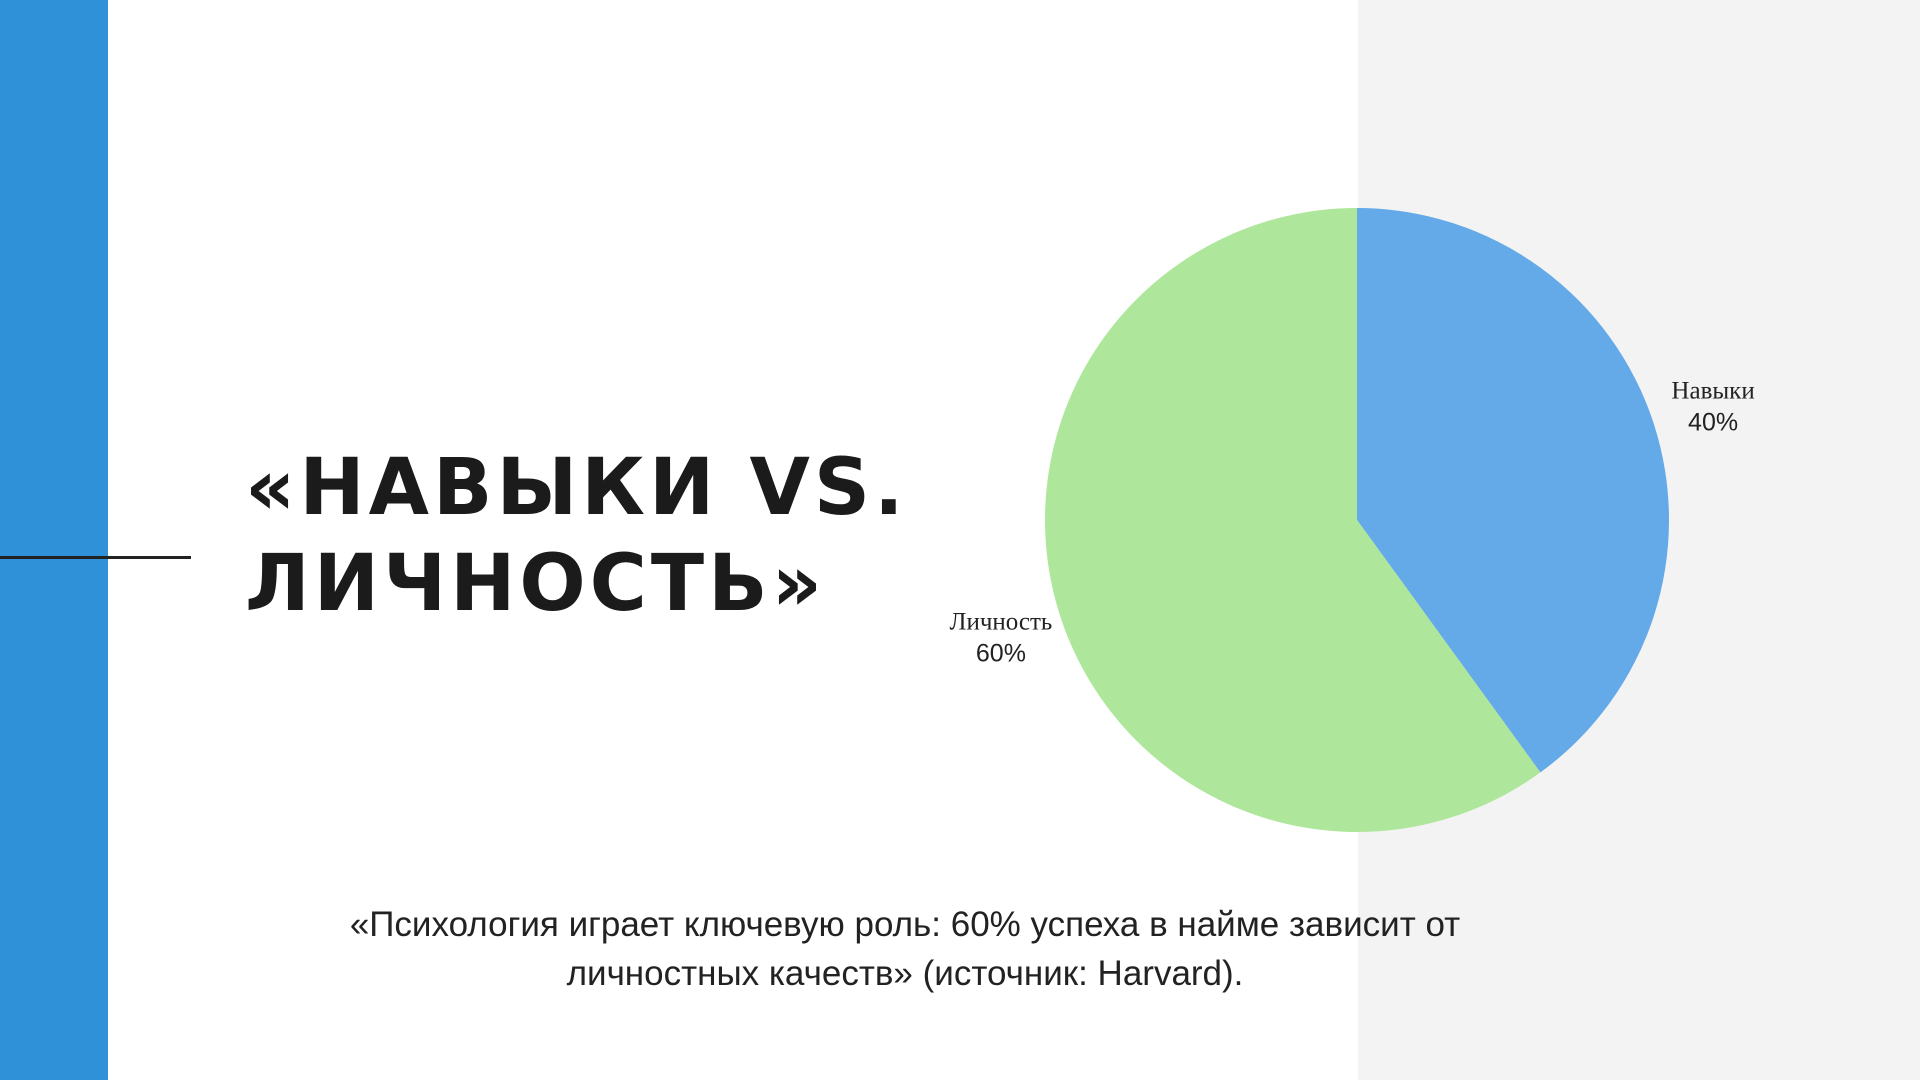 The height and width of the screenshot is (1080, 1920). What do you see at coordinates (1713, 422) in the screenshot?
I see `slice-value-label: 40%` at bounding box center [1713, 422].